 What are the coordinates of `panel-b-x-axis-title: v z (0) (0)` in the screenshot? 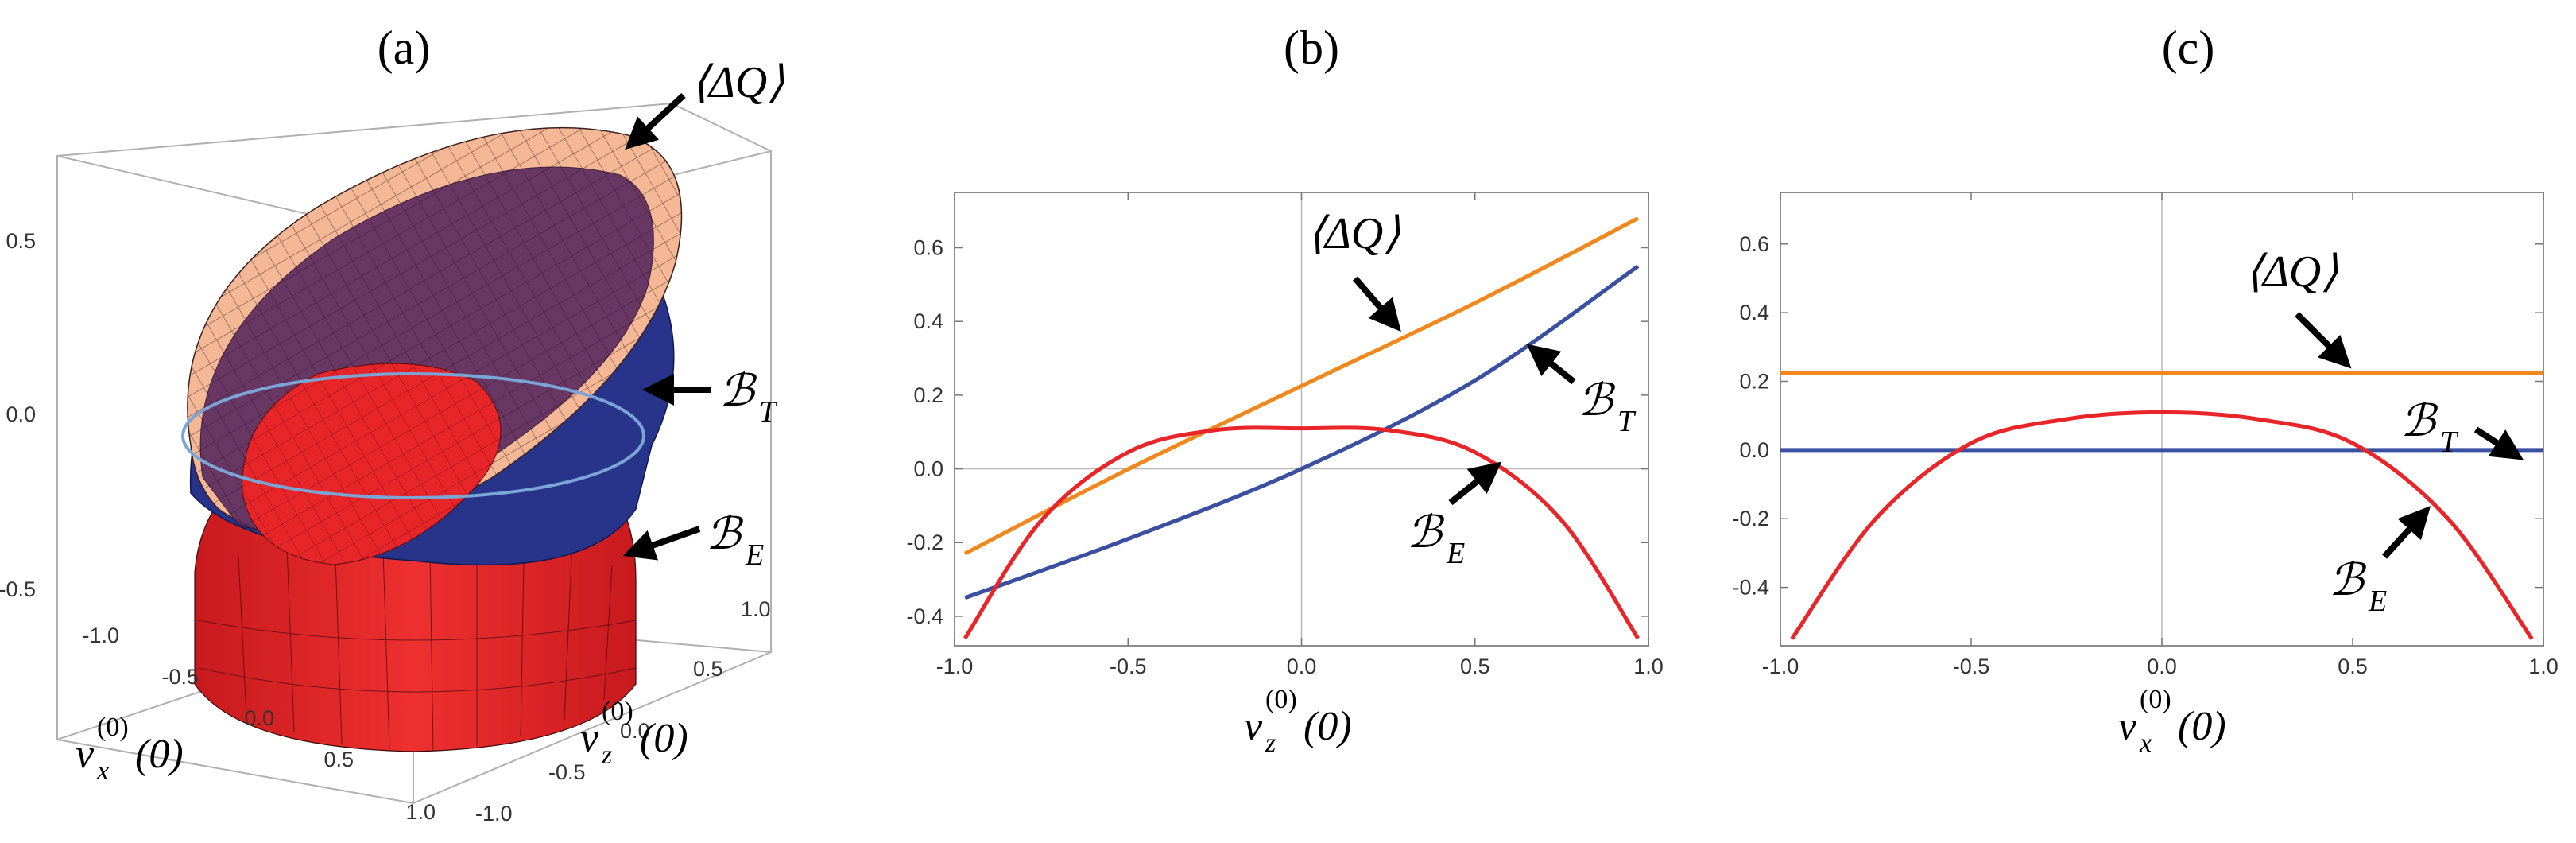 It's located at (1298, 721).